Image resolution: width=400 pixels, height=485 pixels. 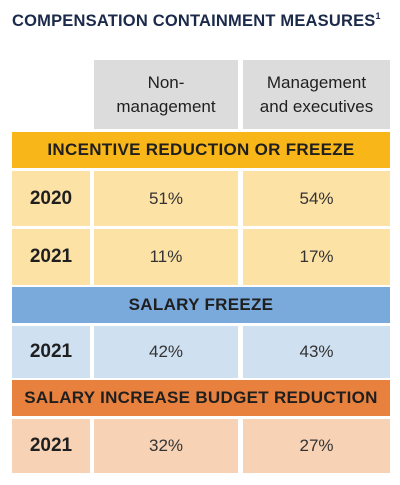 I want to click on column-header-label: Management and executives, so click(x=316, y=94).